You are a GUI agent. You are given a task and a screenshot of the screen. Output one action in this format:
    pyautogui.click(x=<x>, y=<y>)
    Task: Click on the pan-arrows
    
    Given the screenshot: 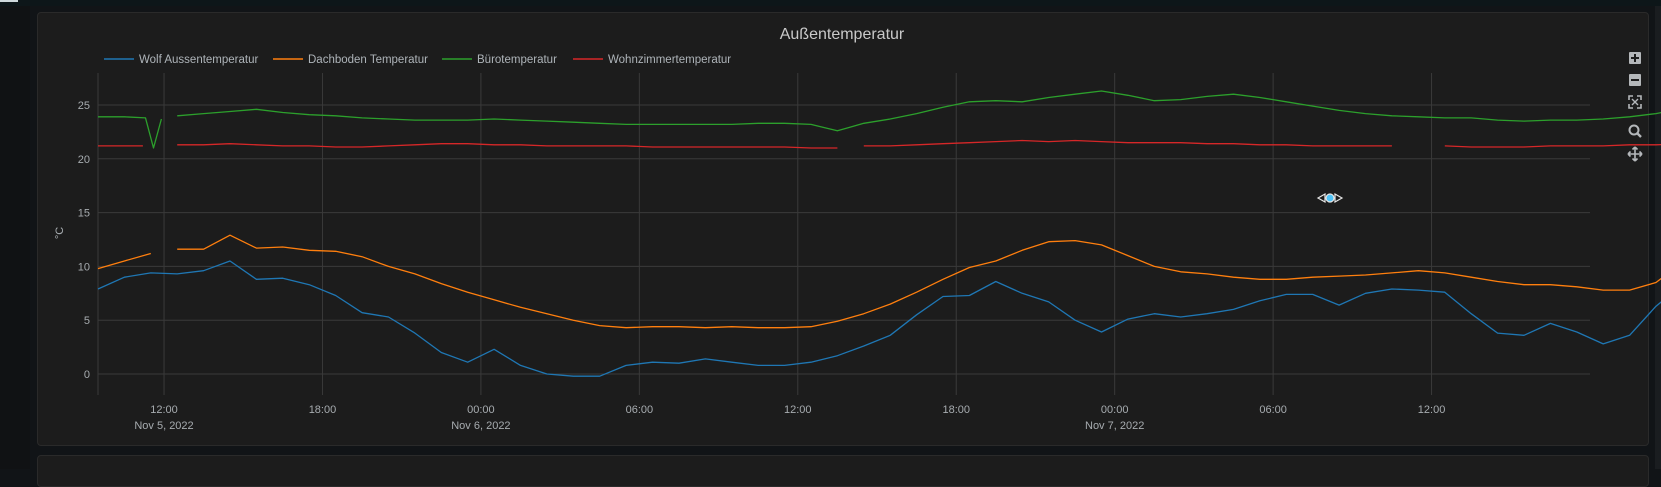 What is the action you would take?
    pyautogui.click(x=1635, y=154)
    